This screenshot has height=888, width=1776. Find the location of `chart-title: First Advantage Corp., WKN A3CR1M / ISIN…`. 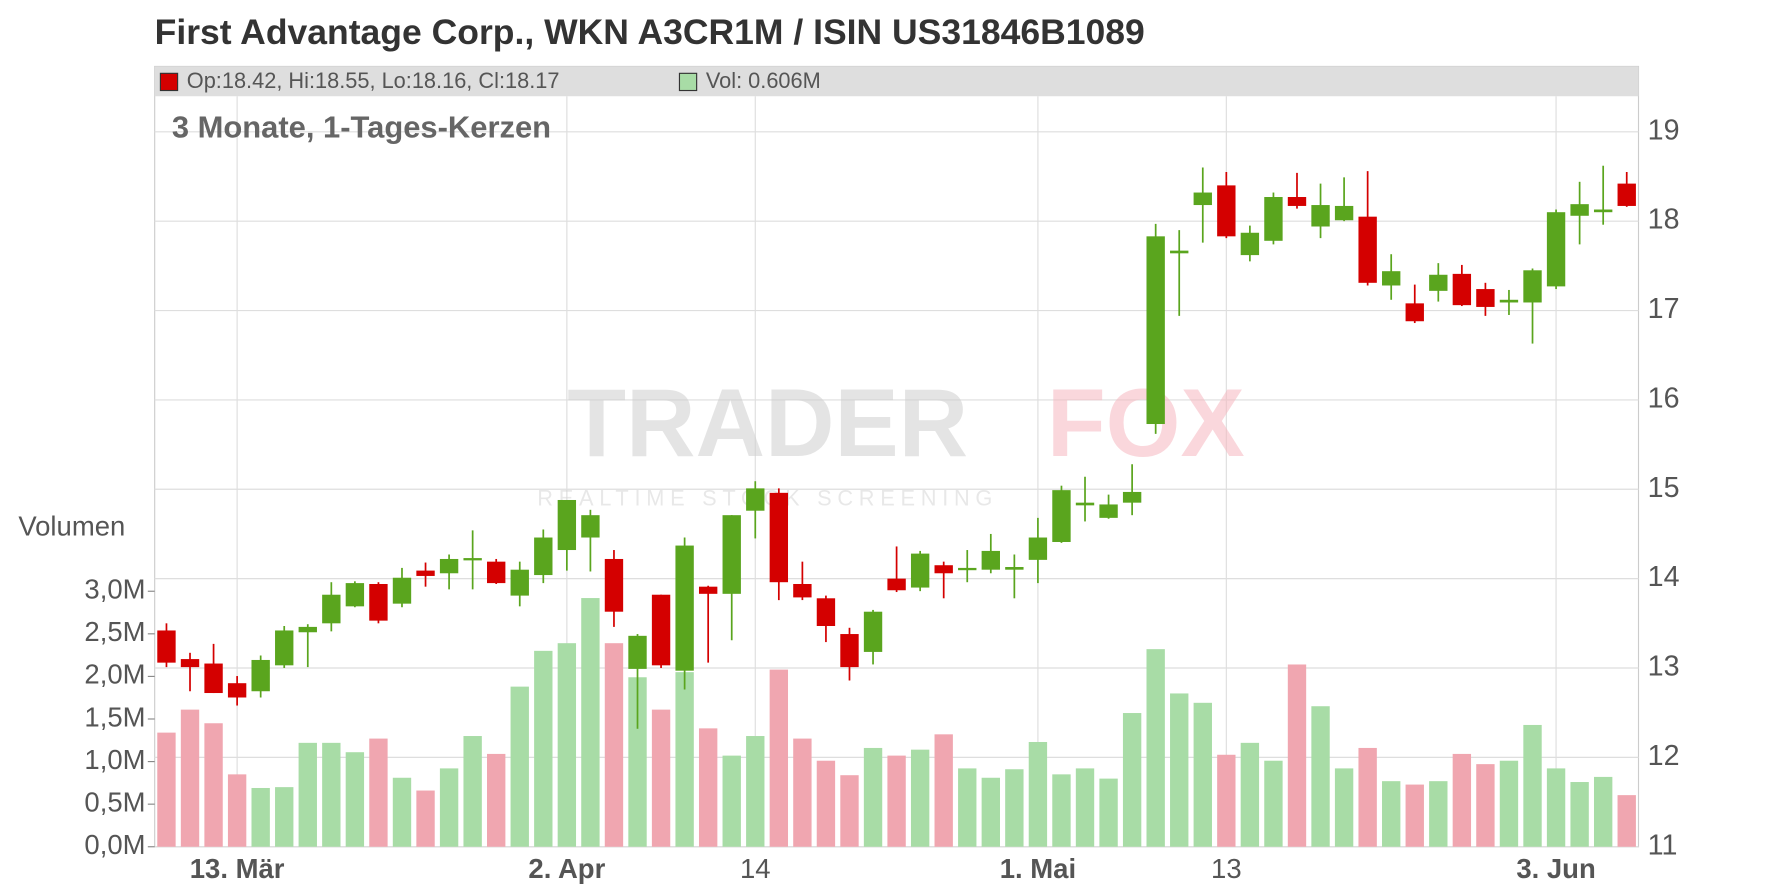

chart-title: First Advantage Corp., WKN A3CR1M / ISIN… is located at coordinates (650, 32).